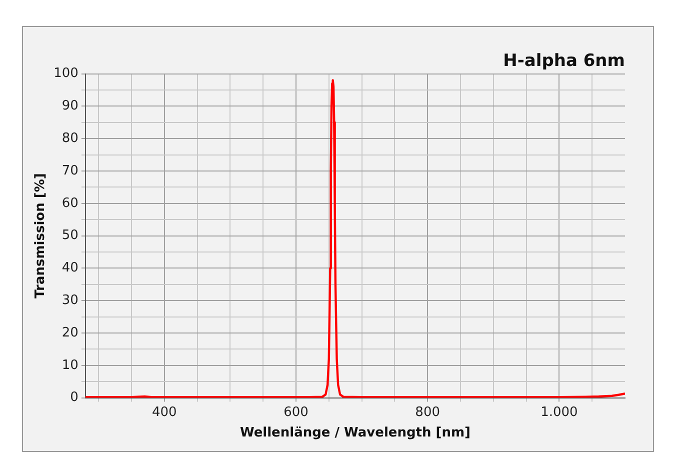 The height and width of the screenshot is (468, 674). What do you see at coordinates (70, 365) in the screenshot?
I see `y-tick-label: 10` at bounding box center [70, 365].